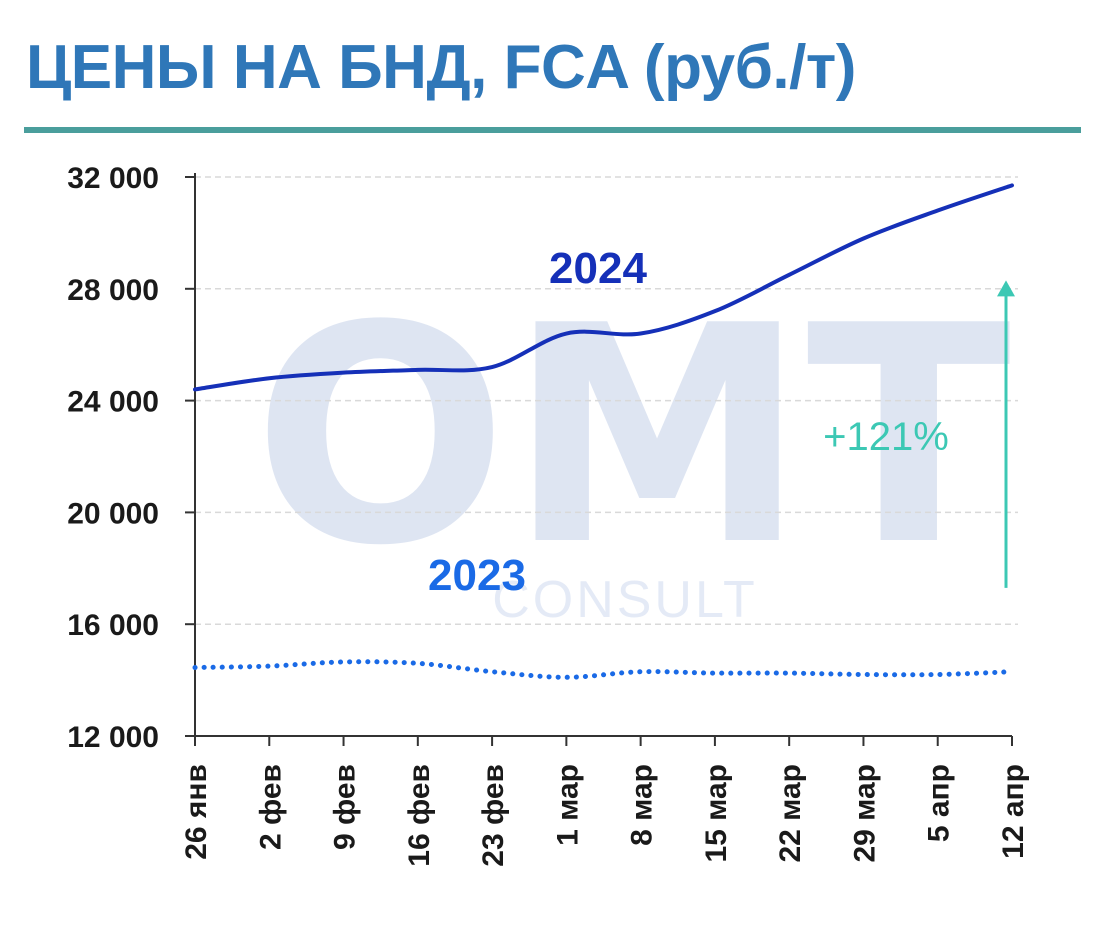 This screenshot has width=1102, height=935. What do you see at coordinates (493, 815) in the screenshot?
I see `x-tick-label: 23 фев` at bounding box center [493, 815].